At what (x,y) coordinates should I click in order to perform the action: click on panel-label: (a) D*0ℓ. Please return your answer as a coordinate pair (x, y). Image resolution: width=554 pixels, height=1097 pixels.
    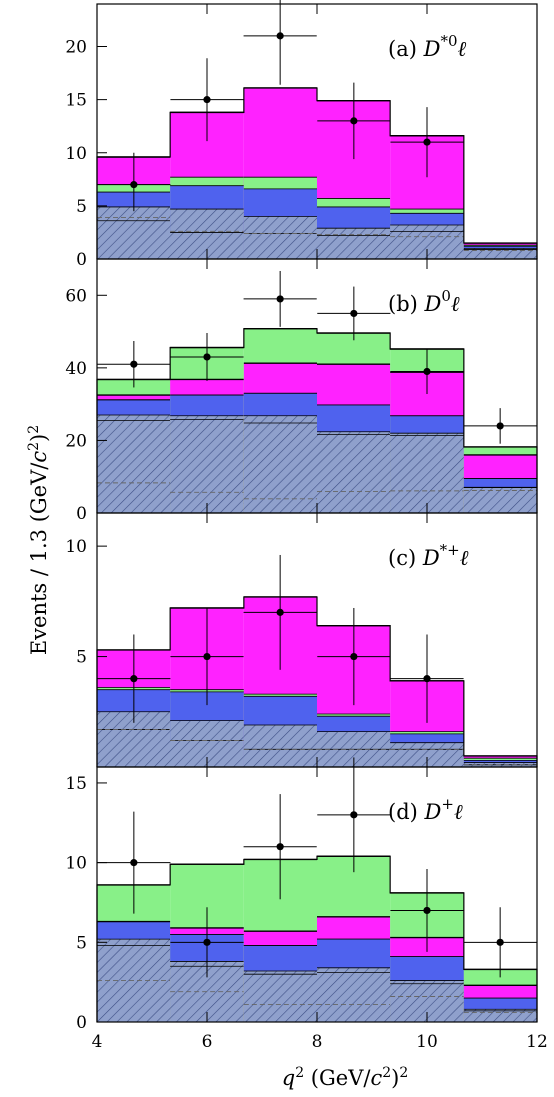
    Looking at the image, I should click on (427, 46).